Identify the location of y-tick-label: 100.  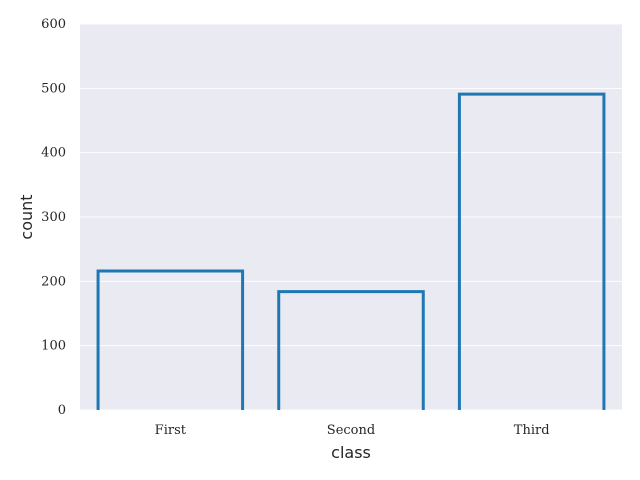
(53, 346).